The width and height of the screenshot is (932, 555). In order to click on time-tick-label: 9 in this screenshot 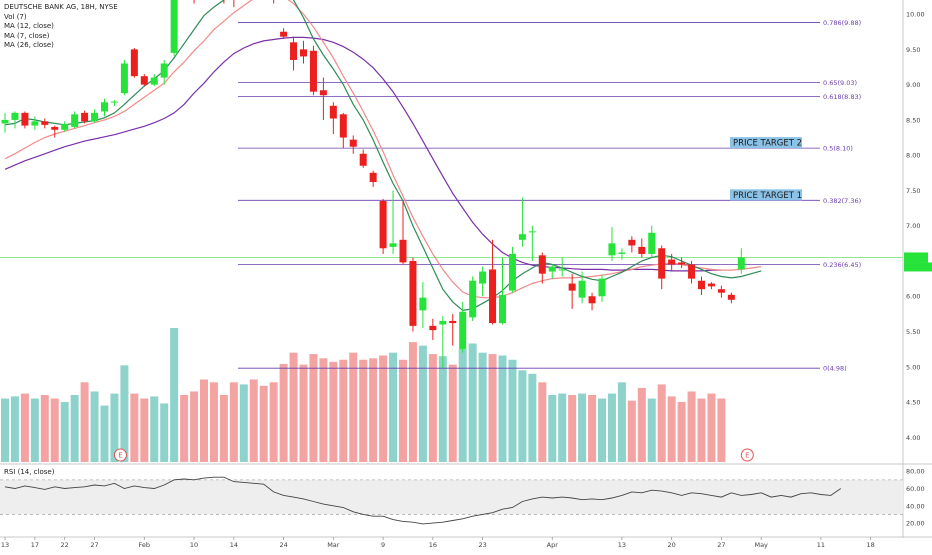, I will do `click(383, 545)`.